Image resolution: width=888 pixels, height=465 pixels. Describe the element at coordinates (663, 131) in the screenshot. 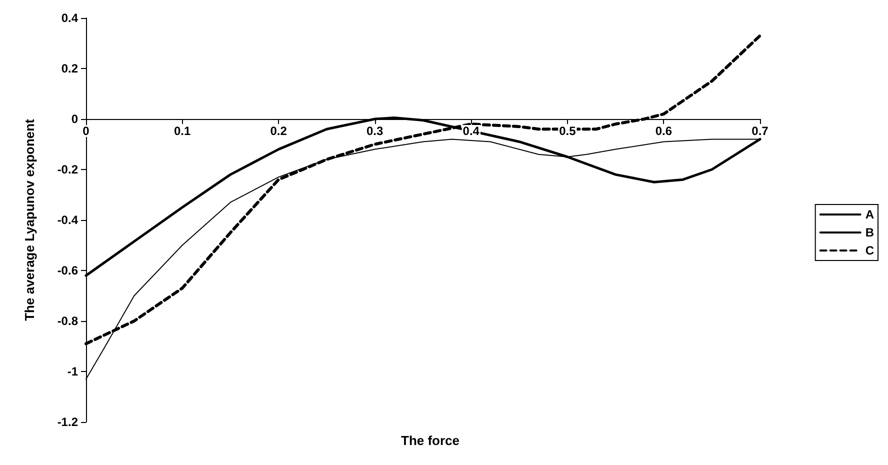

I see `x-tick-label: 0.6` at that location.